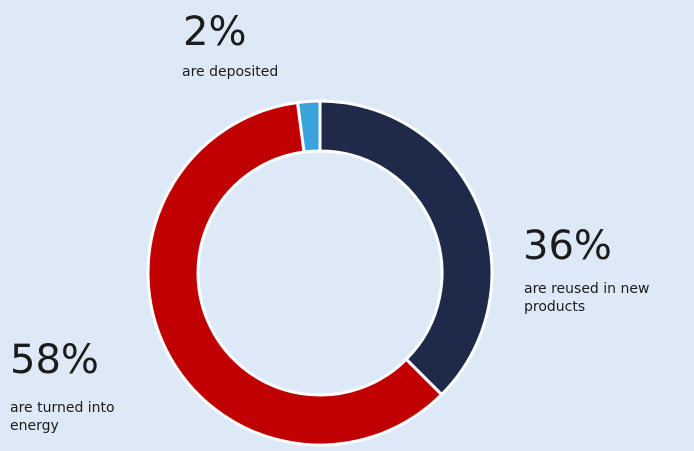 The image size is (694, 451). Describe the element at coordinates (567, 246) in the screenshot. I see `reused-percent-label: 36%` at that location.